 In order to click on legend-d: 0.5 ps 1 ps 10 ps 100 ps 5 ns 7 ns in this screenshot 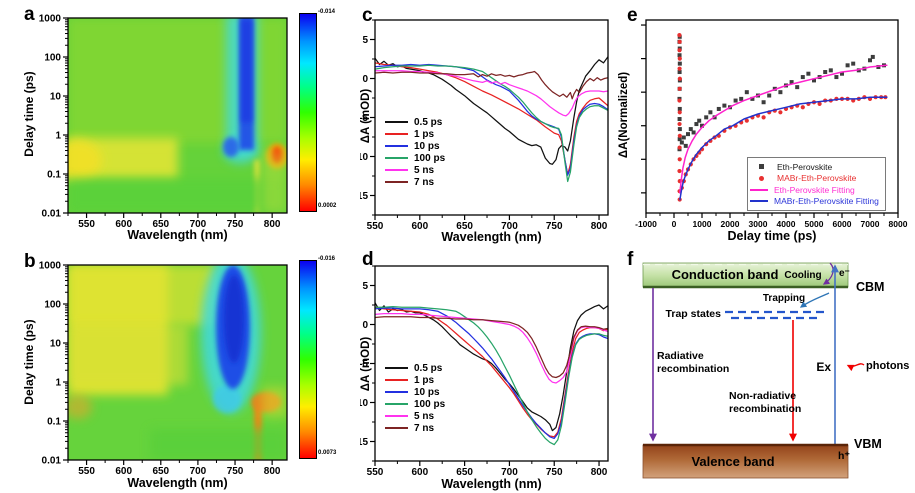, I will do `click(415, 398)`.